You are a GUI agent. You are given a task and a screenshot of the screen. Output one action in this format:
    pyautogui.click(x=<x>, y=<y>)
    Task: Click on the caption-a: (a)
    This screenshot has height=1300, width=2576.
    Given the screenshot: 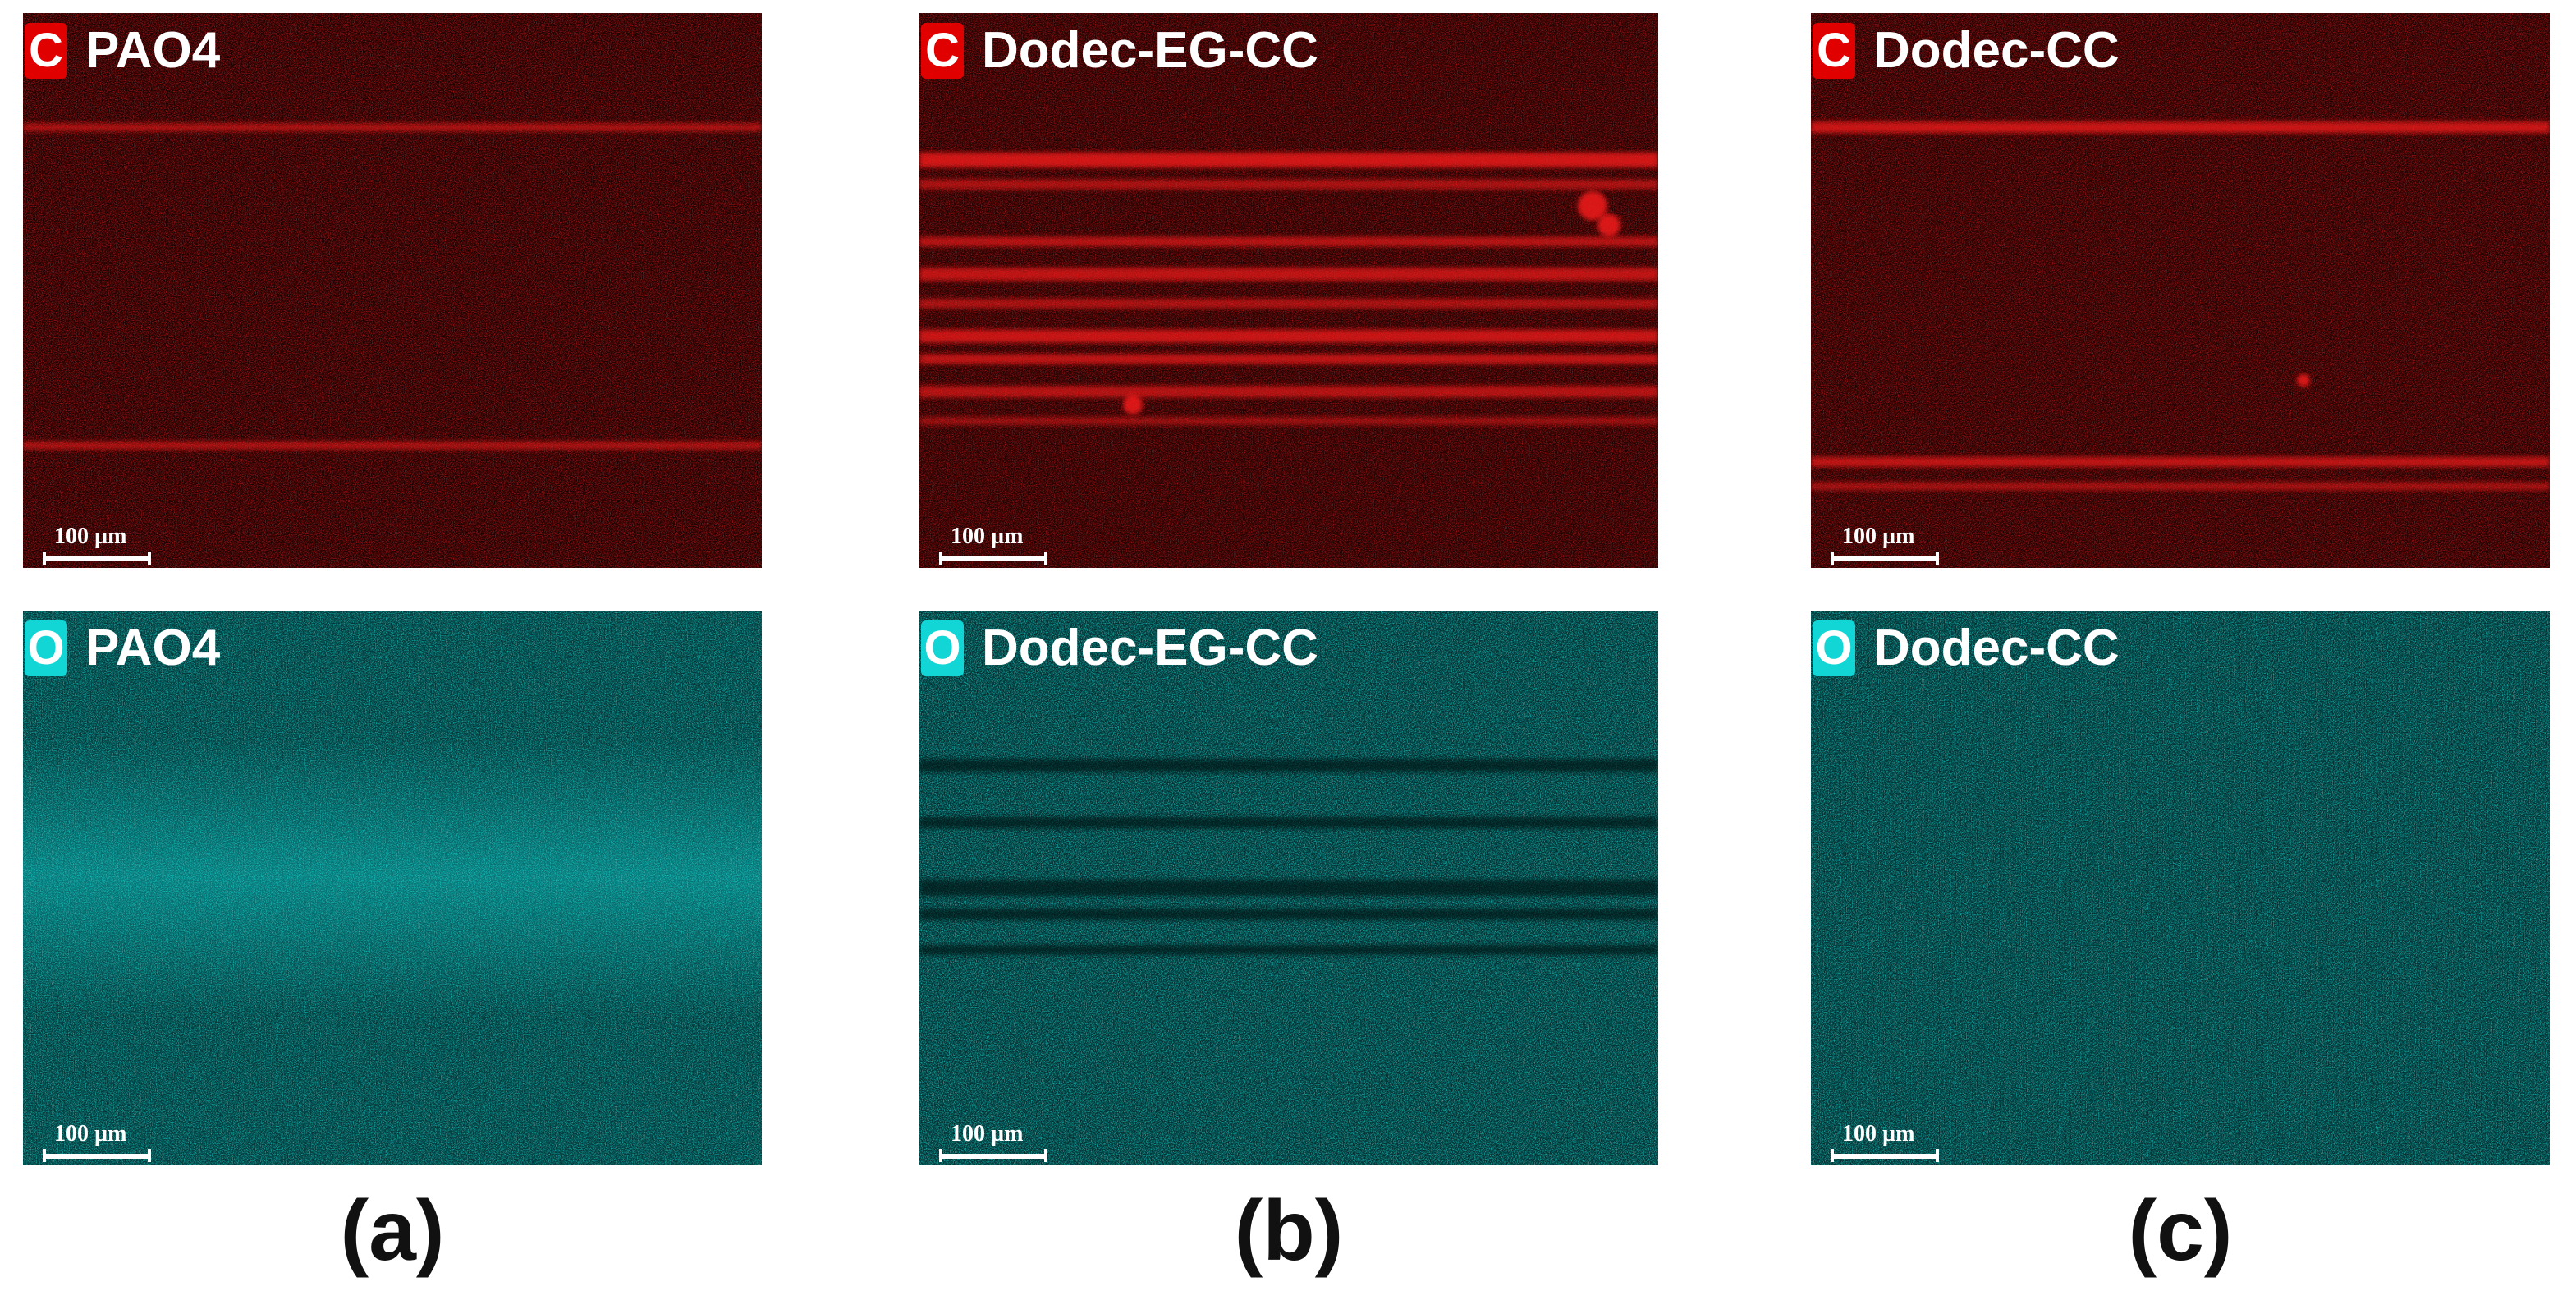 What is the action you would take?
    pyautogui.click(x=392, y=1231)
    